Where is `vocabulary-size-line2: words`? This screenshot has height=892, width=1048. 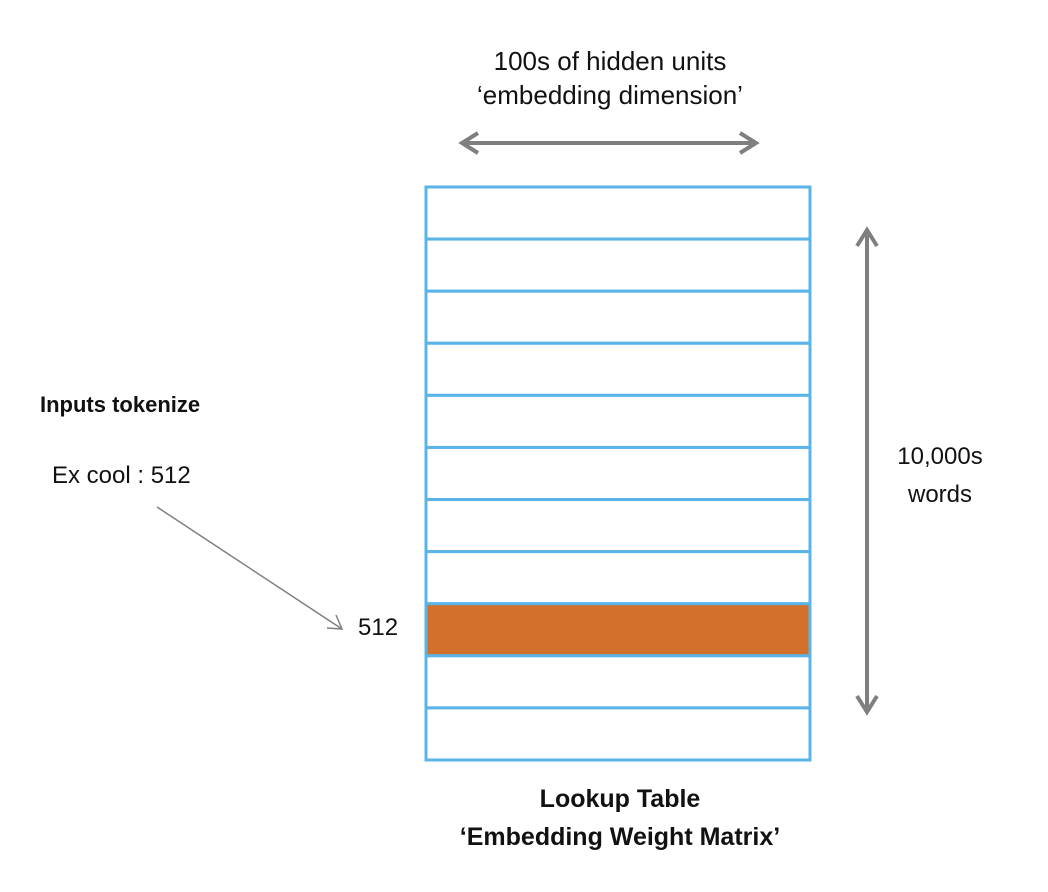 vocabulary-size-line2: words is located at coordinates (940, 494).